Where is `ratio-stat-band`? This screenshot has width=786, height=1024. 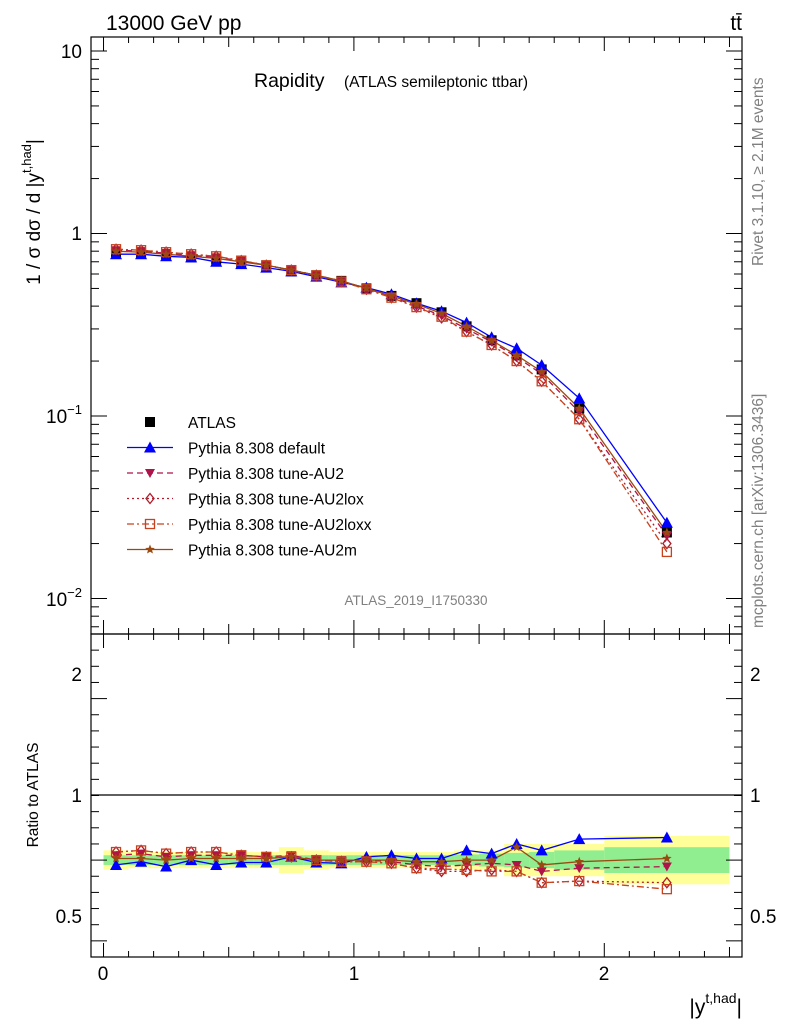 ratio-stat-band is located at coordinates (517, 860).